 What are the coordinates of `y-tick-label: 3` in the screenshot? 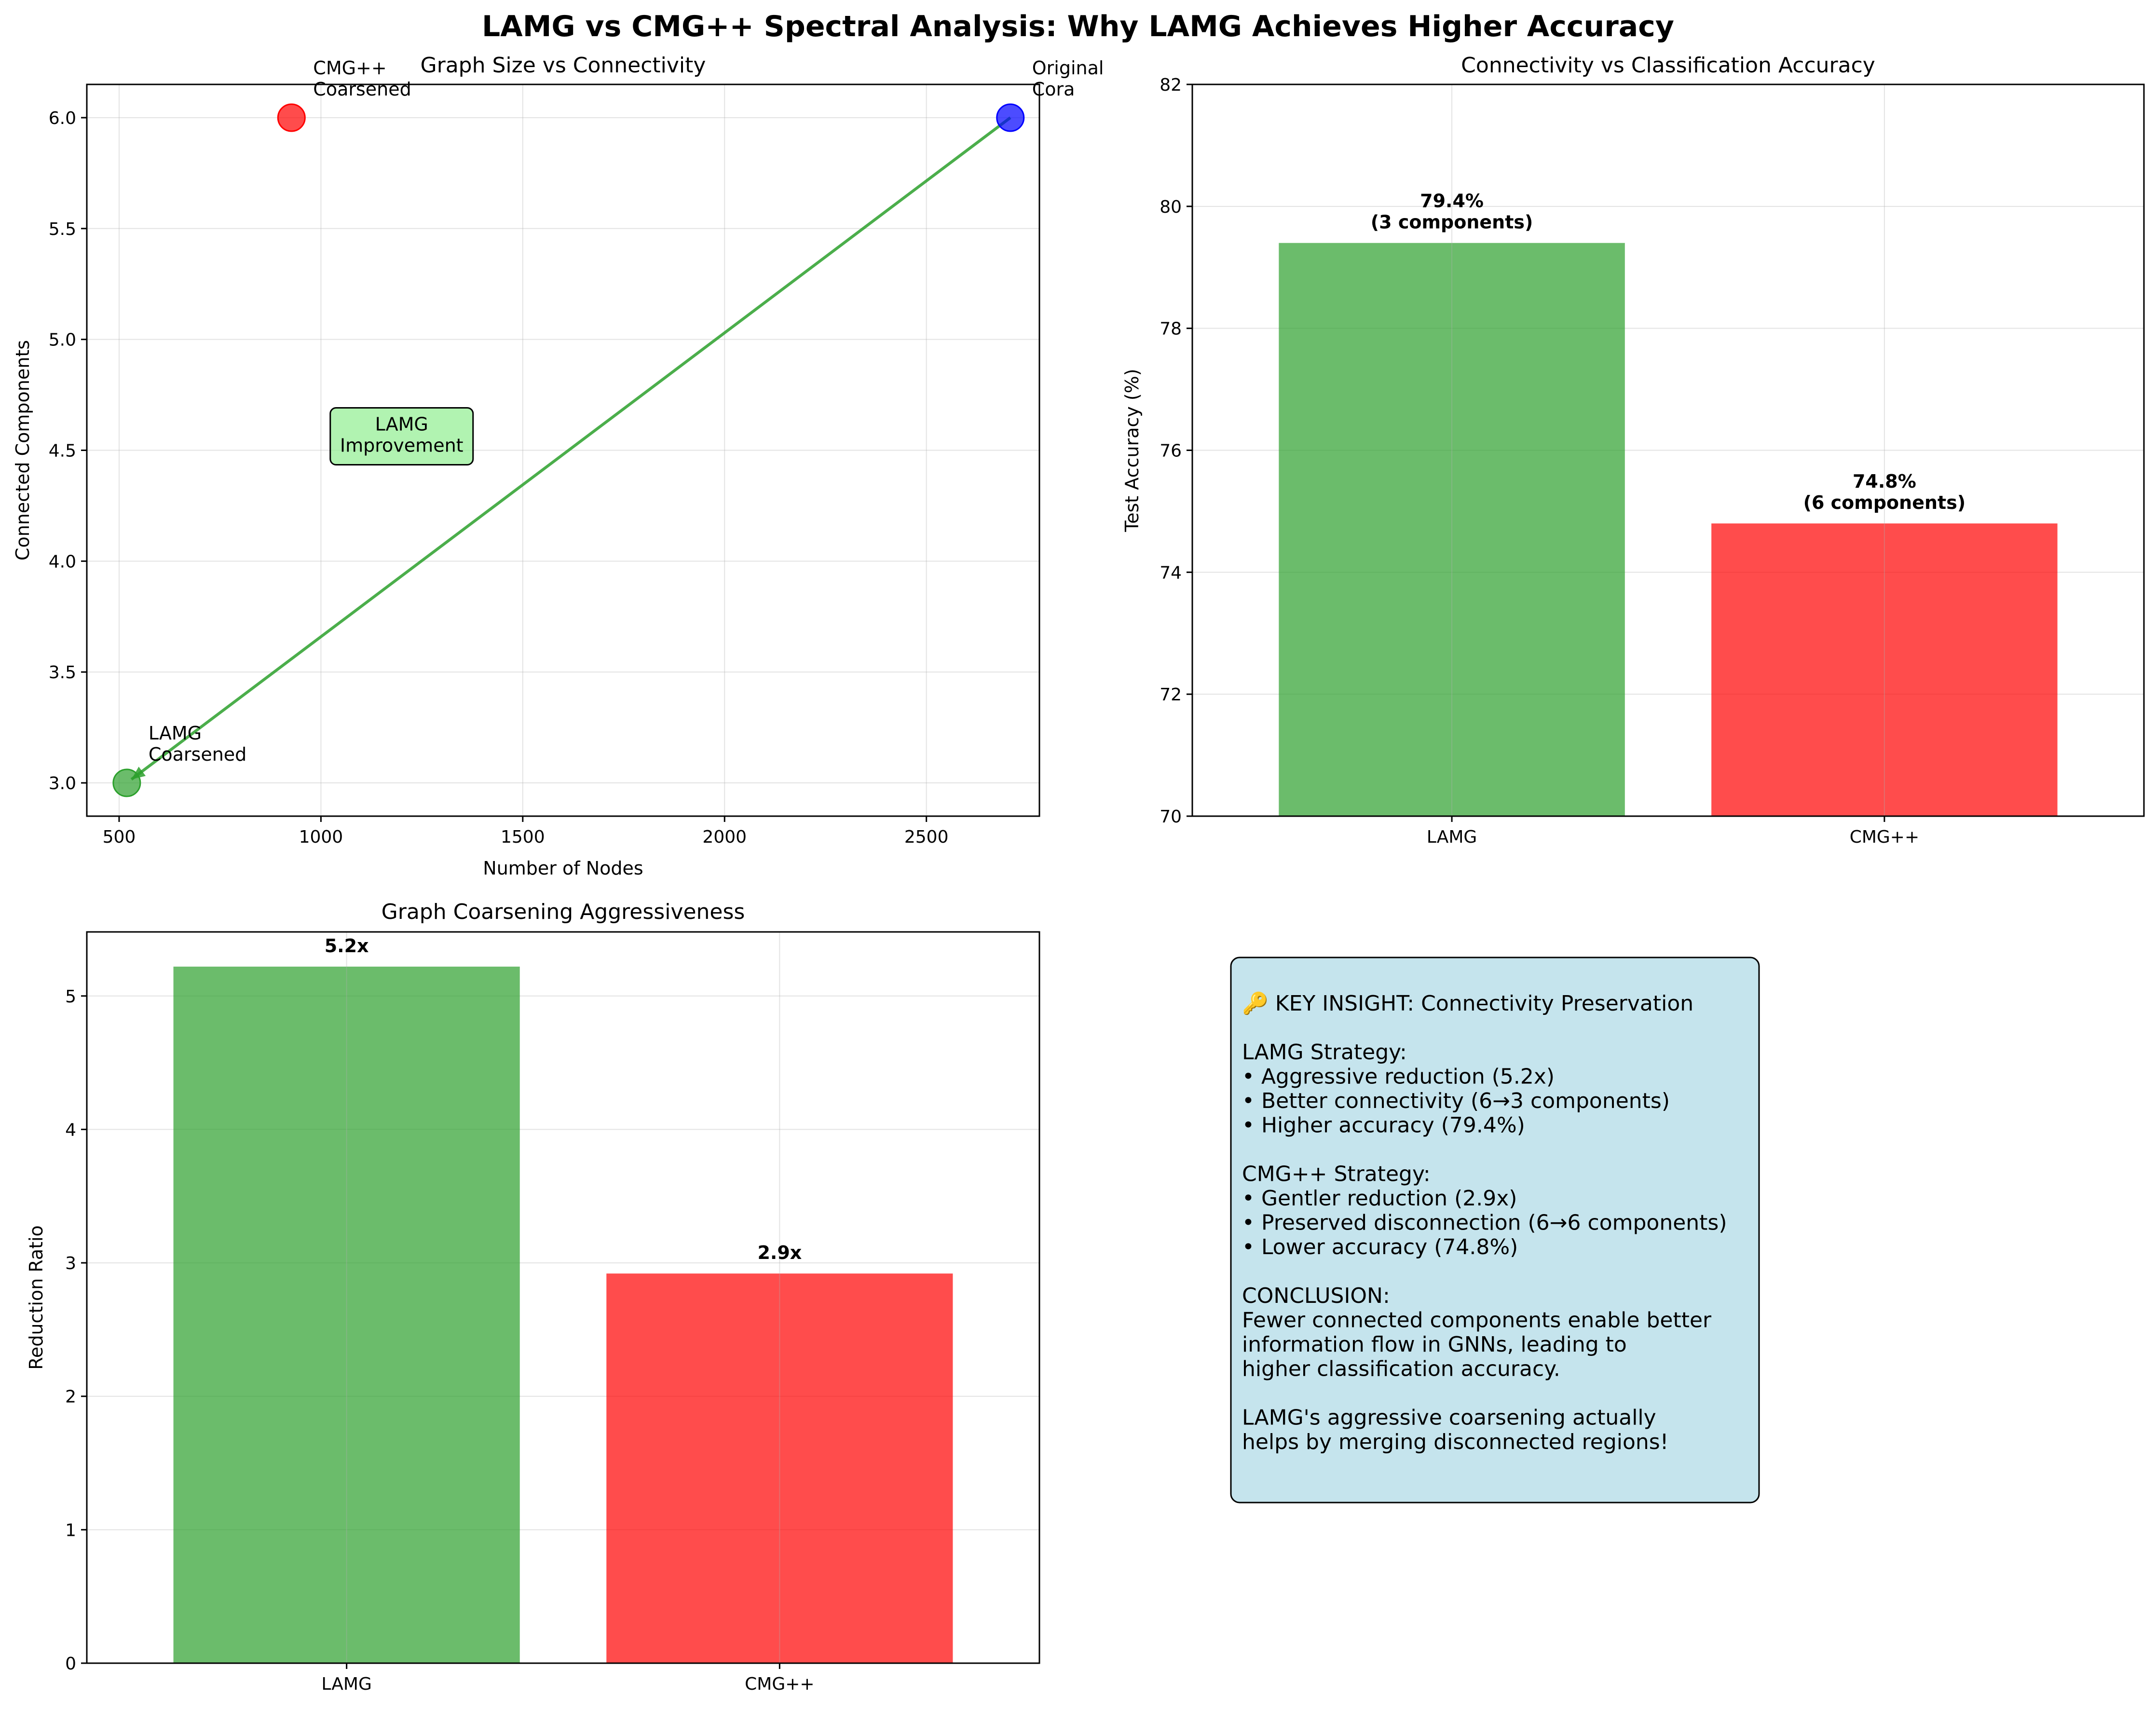 It's located at (70, 1263).